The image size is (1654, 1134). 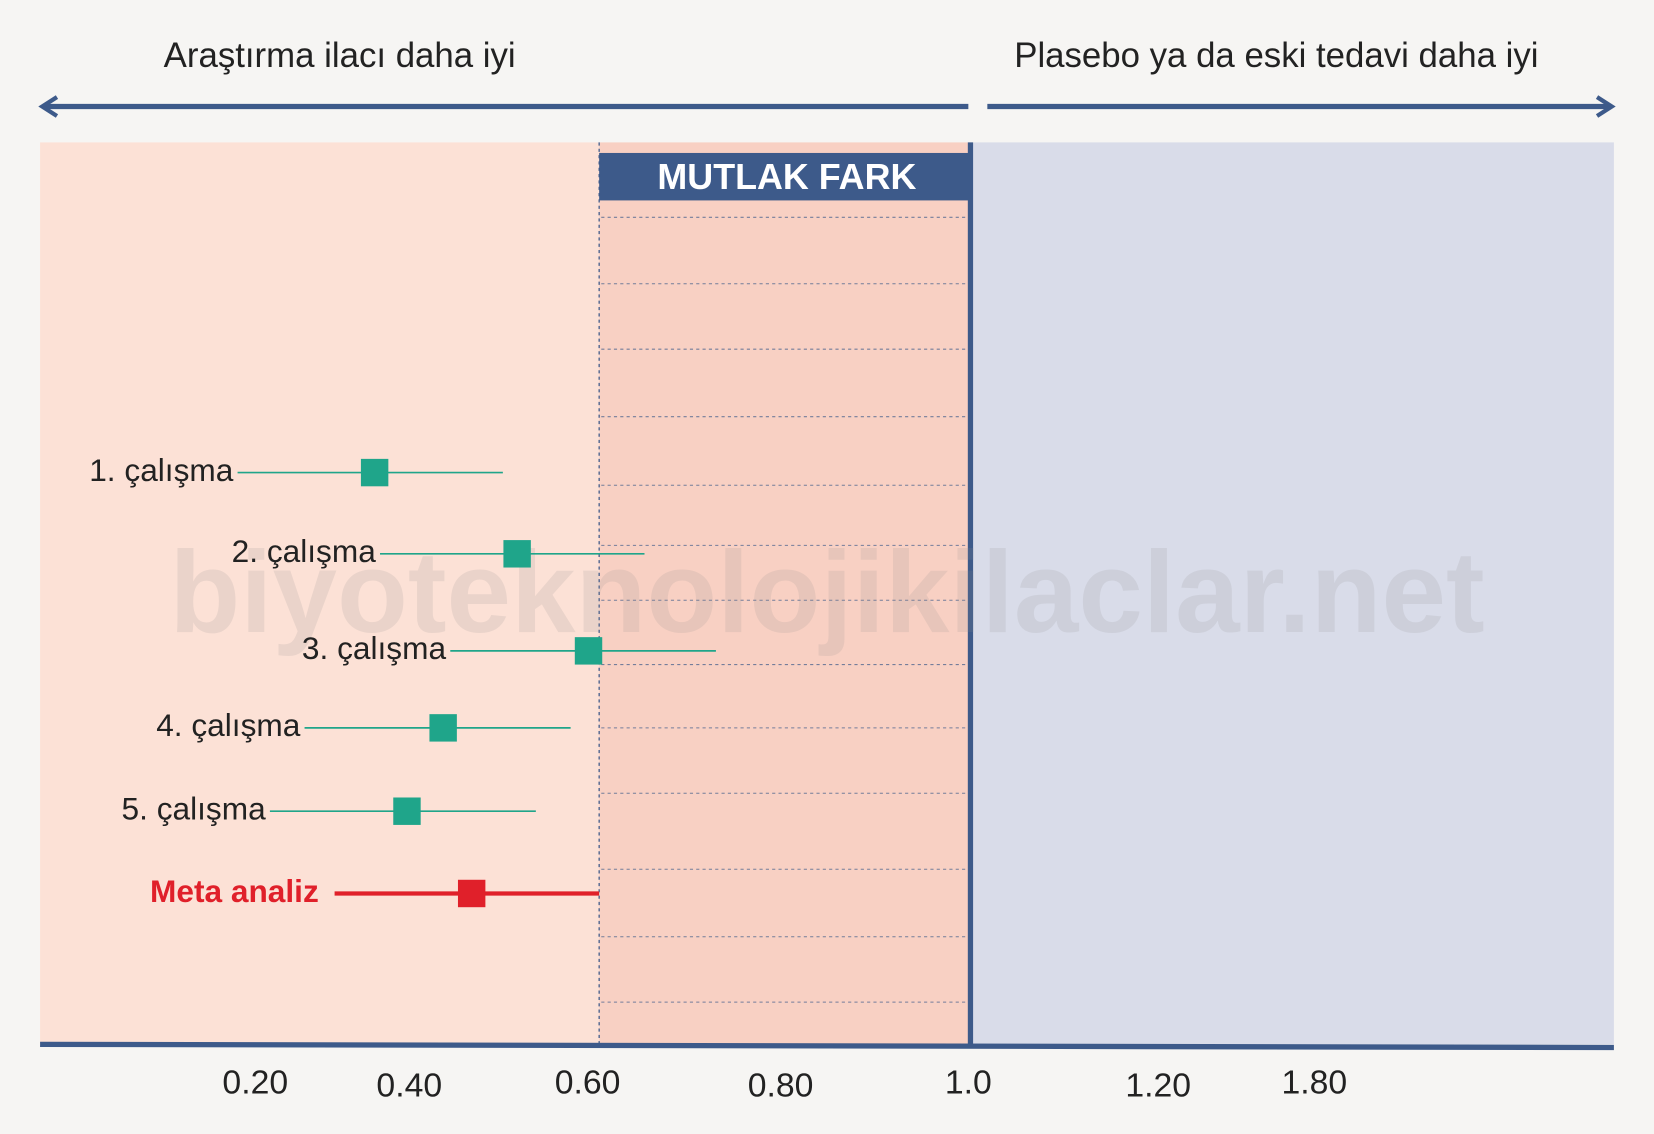 I want to click on x-tick-label: 0.80, so click(x=781, y=1086).